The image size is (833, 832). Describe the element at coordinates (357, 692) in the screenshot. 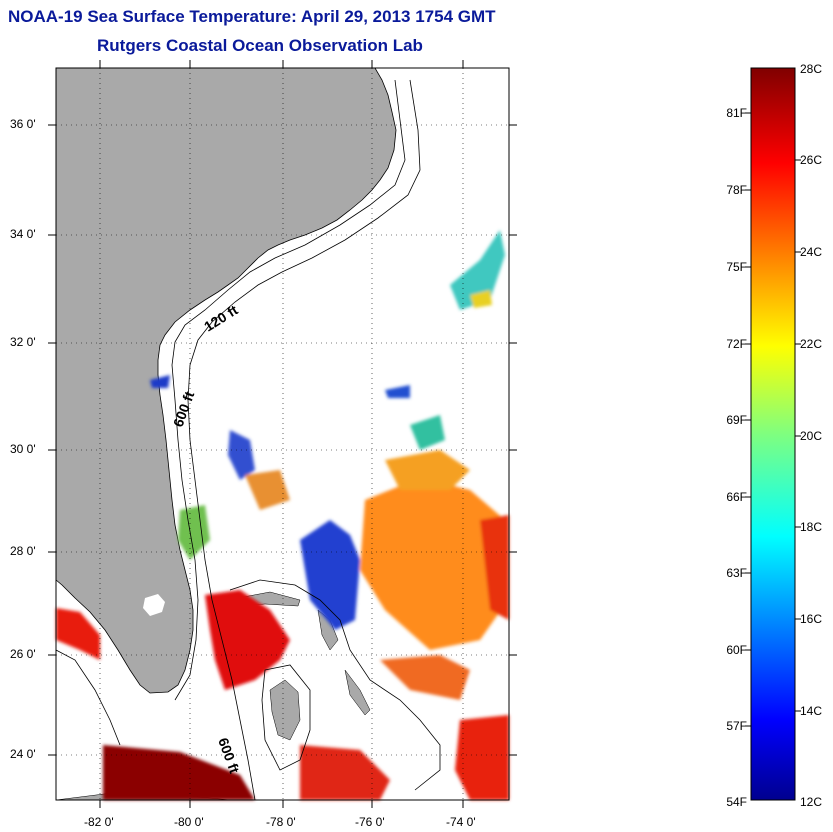

I see `bahamas-eleuthera` at that location.